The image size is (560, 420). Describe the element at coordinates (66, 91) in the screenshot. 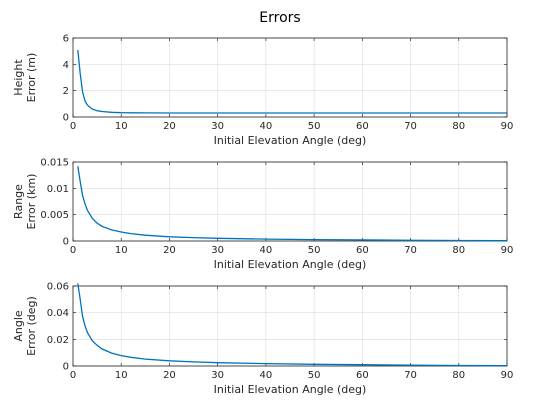

I see `y-tick-label: 2` at that location.